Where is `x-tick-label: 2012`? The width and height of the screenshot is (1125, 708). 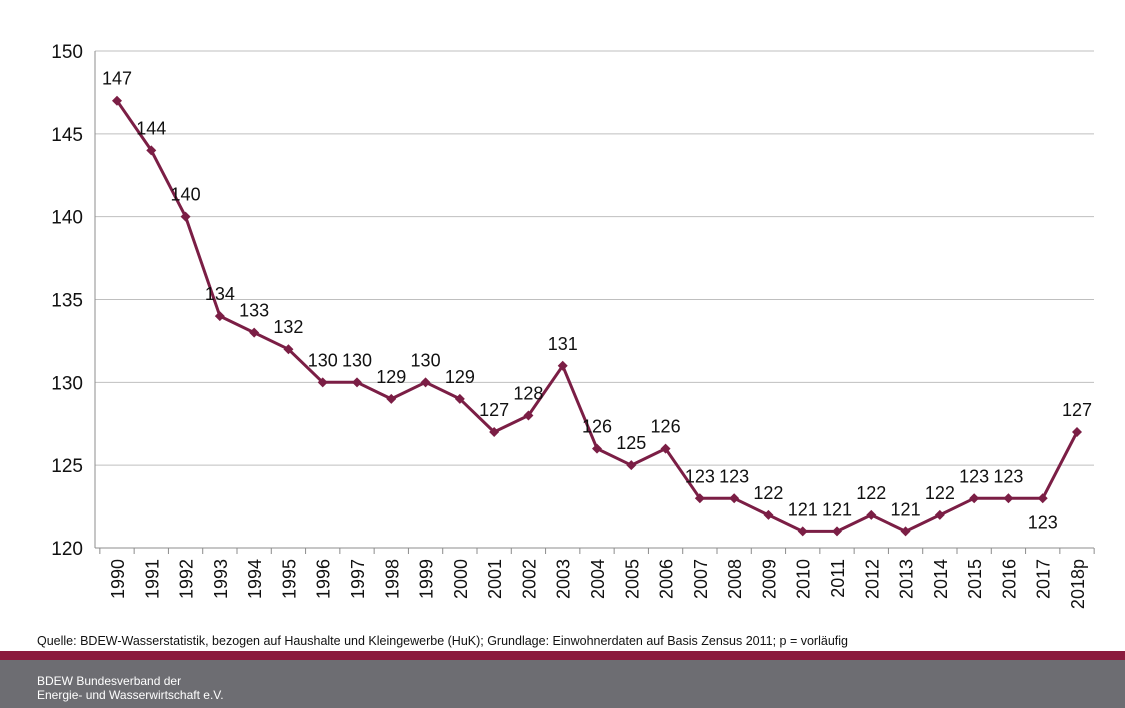
x-tick-label: 2012 is located at coordinates (872, 579).